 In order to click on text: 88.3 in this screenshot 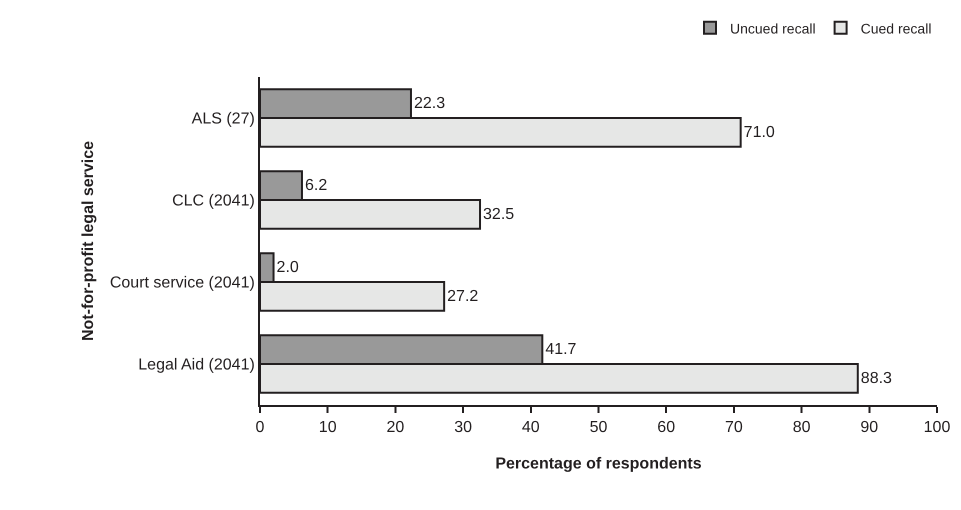, I will do `click(876, 378)`.